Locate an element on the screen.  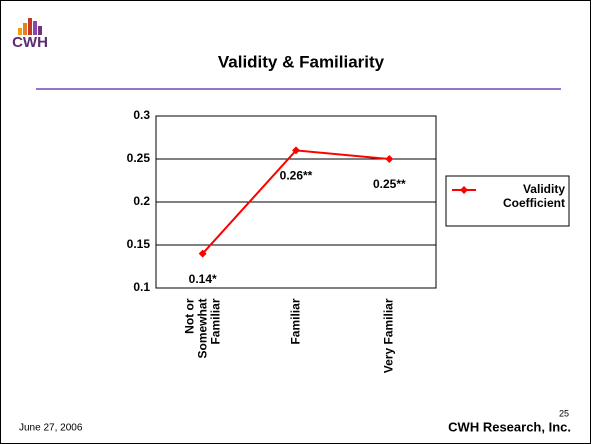
legend-marker is located at coordinates (464, 190).